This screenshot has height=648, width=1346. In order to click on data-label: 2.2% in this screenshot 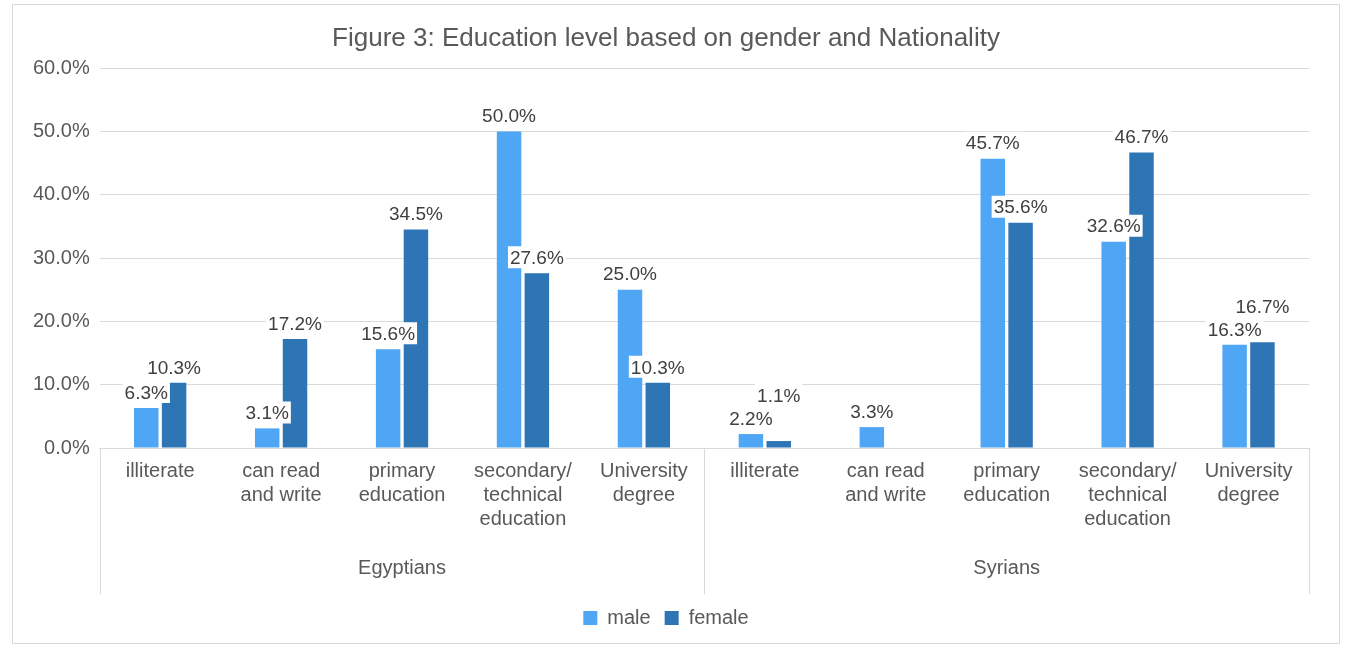, I will do `click(751, 418)`.